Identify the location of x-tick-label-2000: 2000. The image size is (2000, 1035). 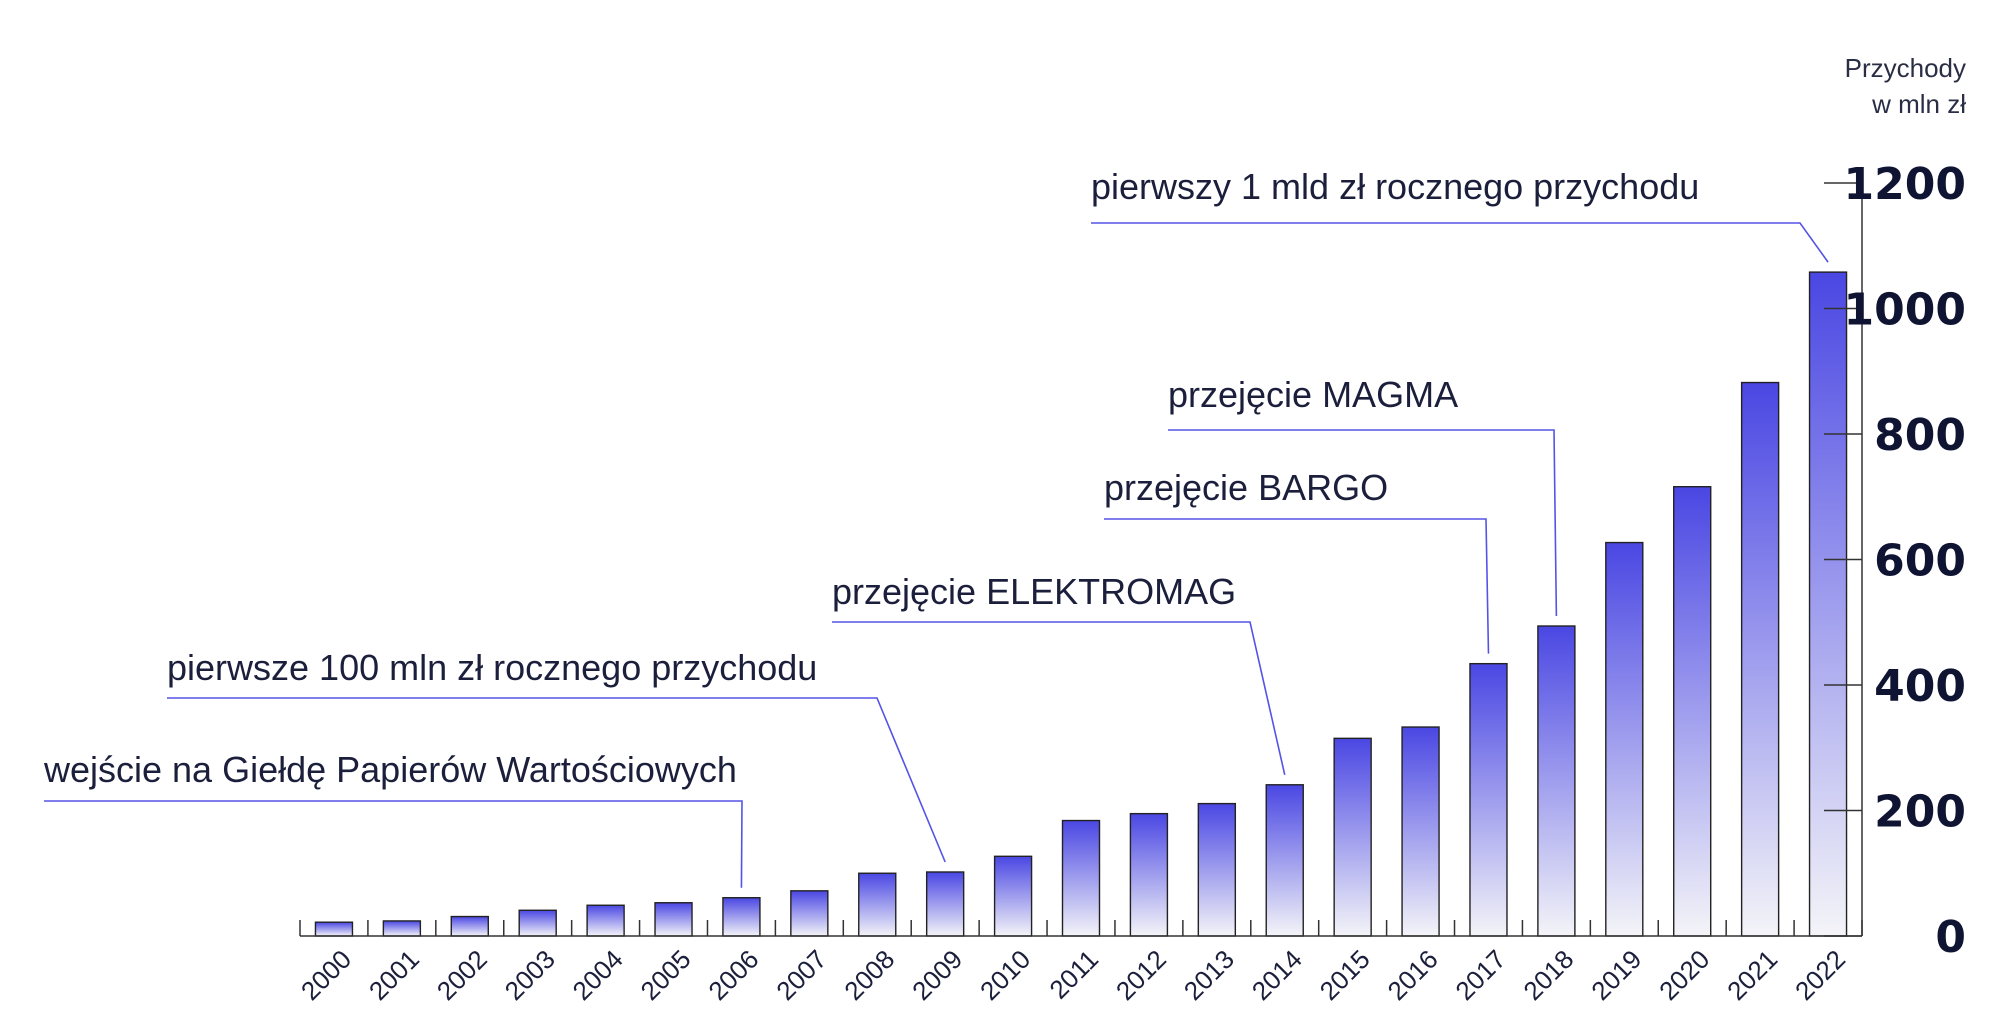
(326, 975).